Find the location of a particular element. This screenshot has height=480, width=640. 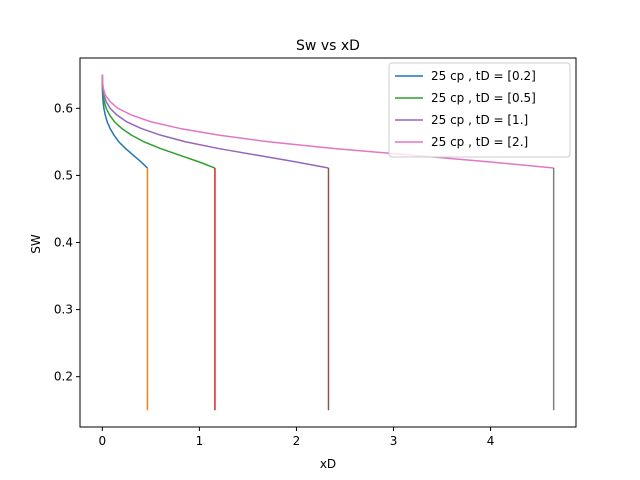

x-tick-label: 4 is located at coordinates (491, 441).